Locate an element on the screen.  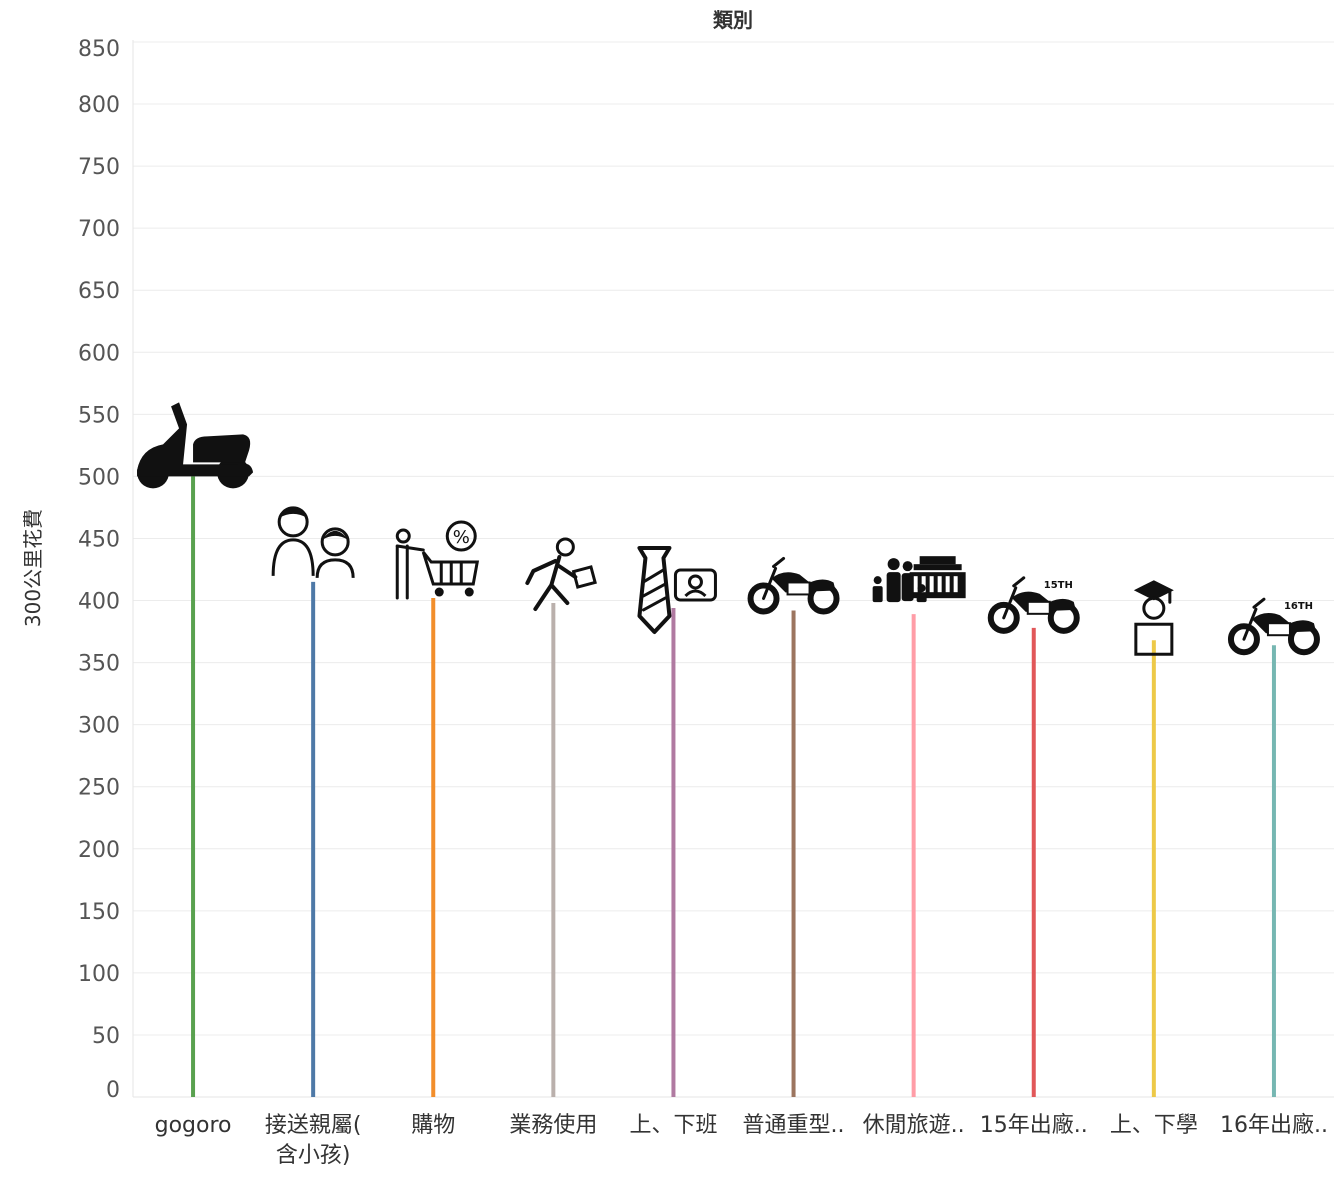
x-tick-label: 15年出廠.. is located at coordinates (1034, 1125).